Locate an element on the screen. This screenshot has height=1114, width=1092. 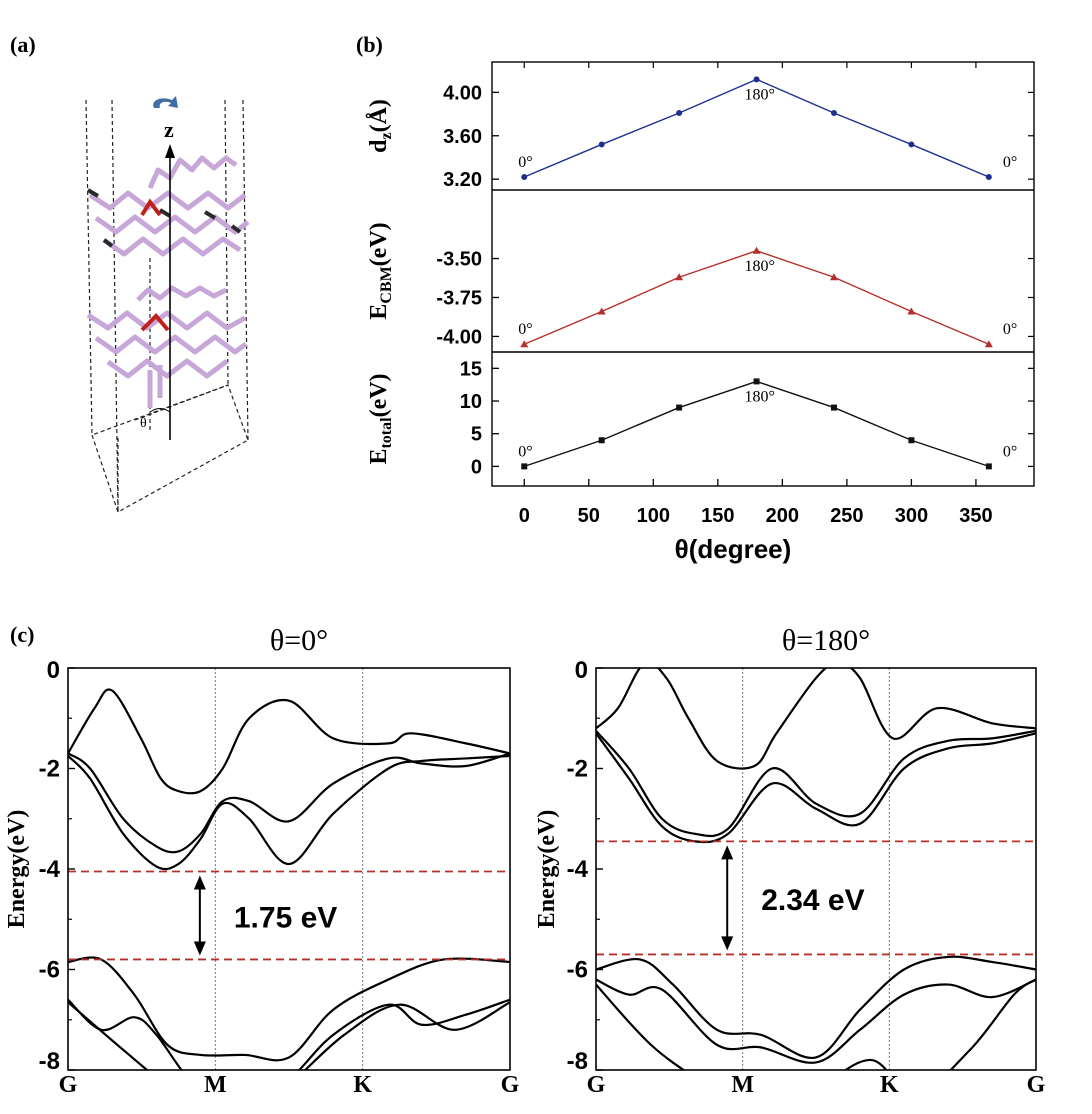
y-tick-label: 3.20 is located at coordinates (462, 180).